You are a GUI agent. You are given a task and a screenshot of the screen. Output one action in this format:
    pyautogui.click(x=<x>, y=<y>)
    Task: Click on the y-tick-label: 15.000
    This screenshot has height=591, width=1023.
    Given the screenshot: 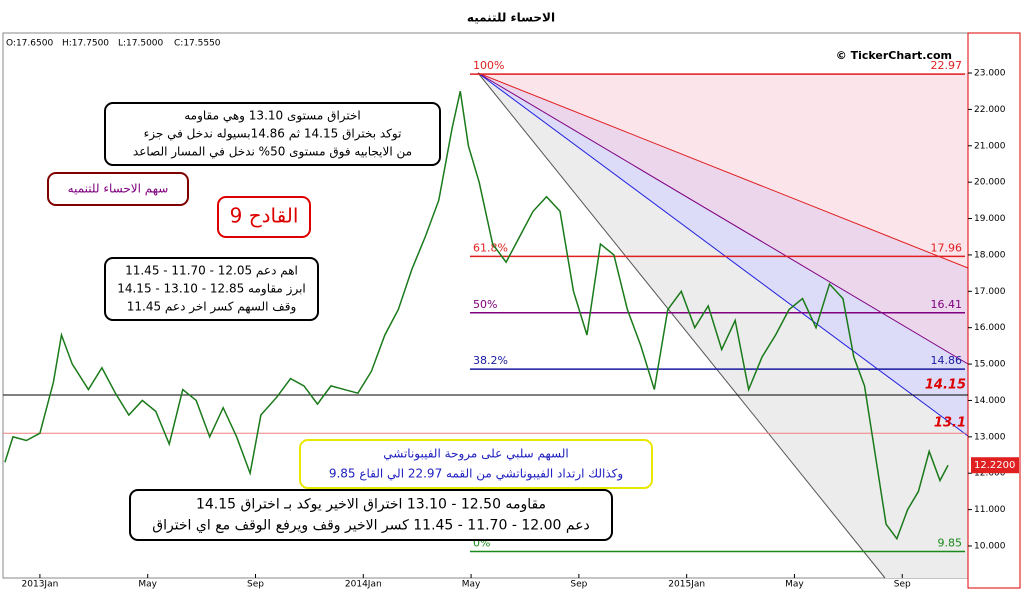 What is the action you would take?
    pyautogui.click(x=990, y=365)
    